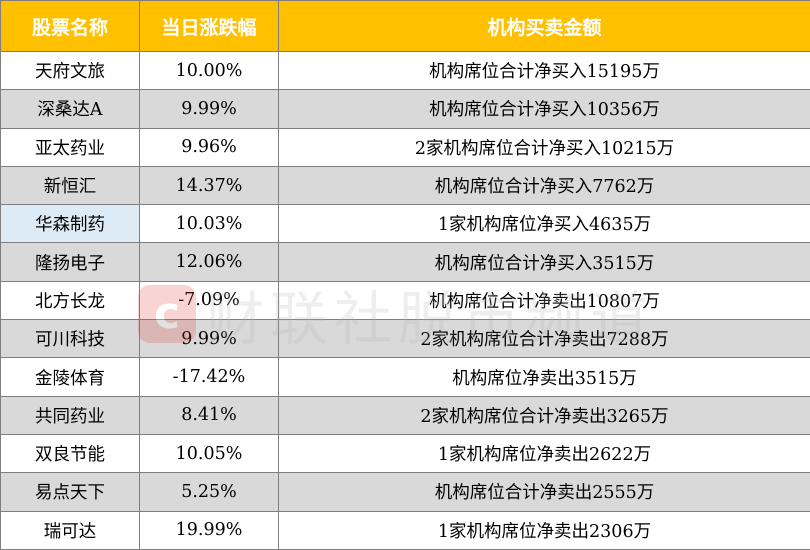  Describe the element at coordinates (209, 415) in the screenshot. I see `daily-change-cell: 8.41%` at that location.